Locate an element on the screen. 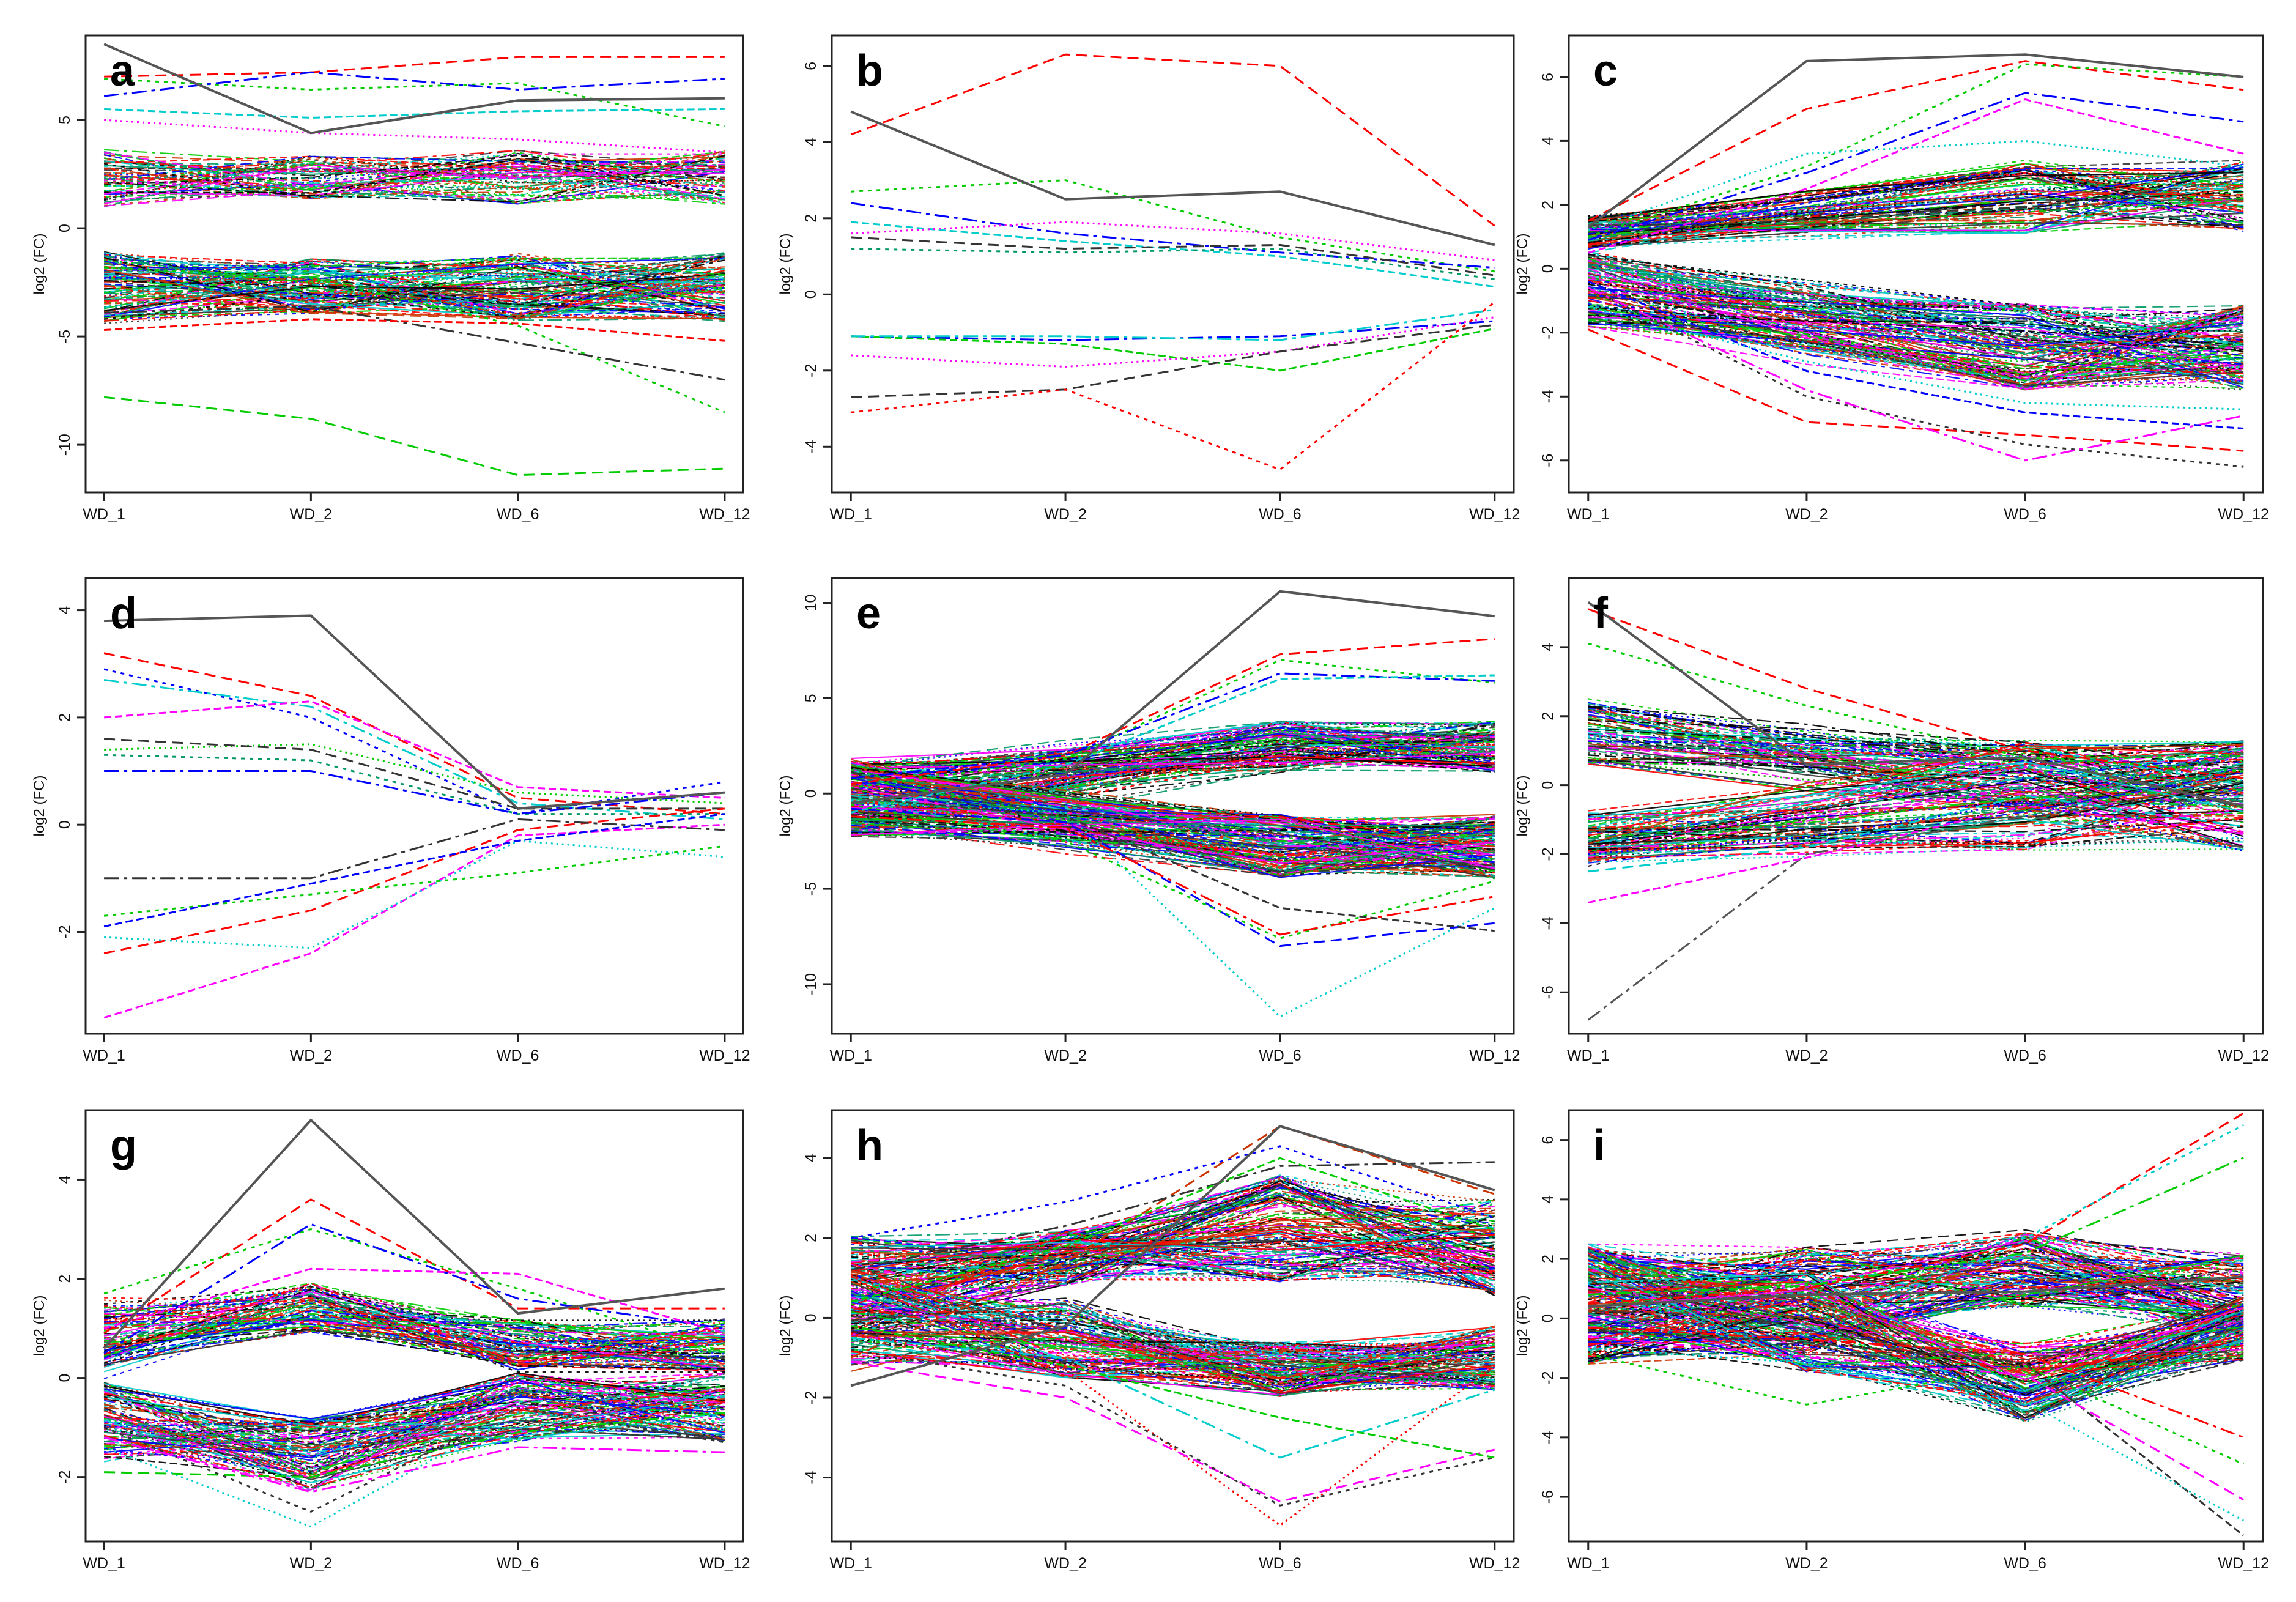 The image size is (2296, 1602). panel-frame-c is located at coordinates (1916, 264).